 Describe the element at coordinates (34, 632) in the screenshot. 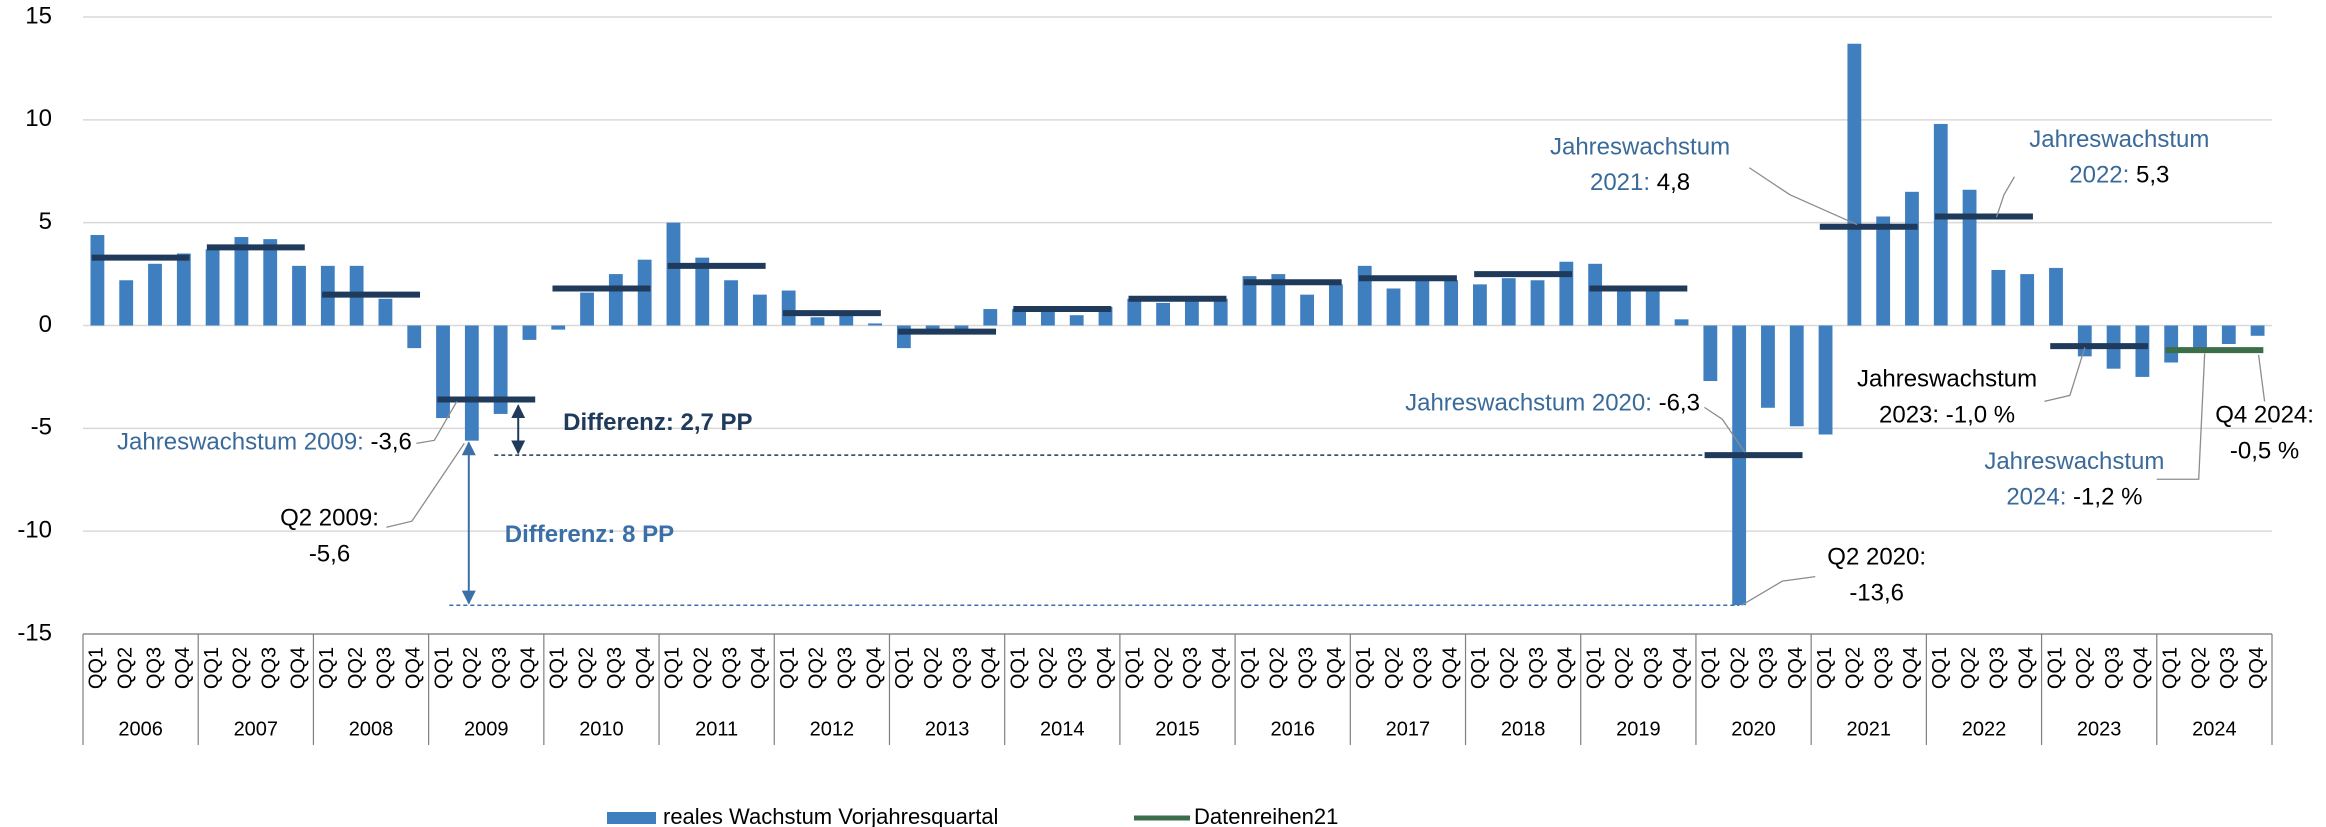

I see `y-tick-label: -15` at that location.